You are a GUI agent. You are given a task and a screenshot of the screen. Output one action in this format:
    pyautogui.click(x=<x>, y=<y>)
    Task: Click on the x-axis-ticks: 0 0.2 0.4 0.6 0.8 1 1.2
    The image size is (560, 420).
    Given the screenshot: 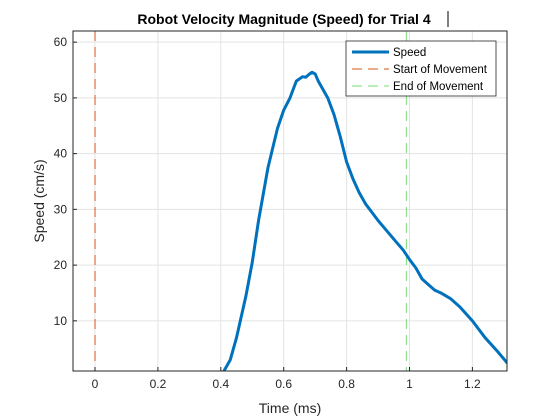 What is the action you would take?
    pyautogui.click(x=286, y=379)
    